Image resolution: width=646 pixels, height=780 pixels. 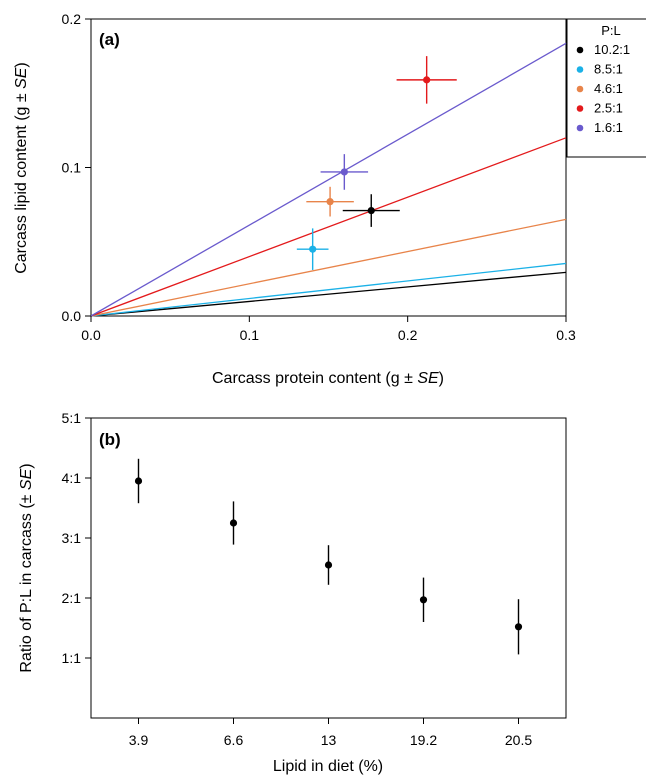 What do you see at coordinates (72, 168) in the screenshot?
I see `y-tick-label-1: 0.1` at bounding box center [72, 168].